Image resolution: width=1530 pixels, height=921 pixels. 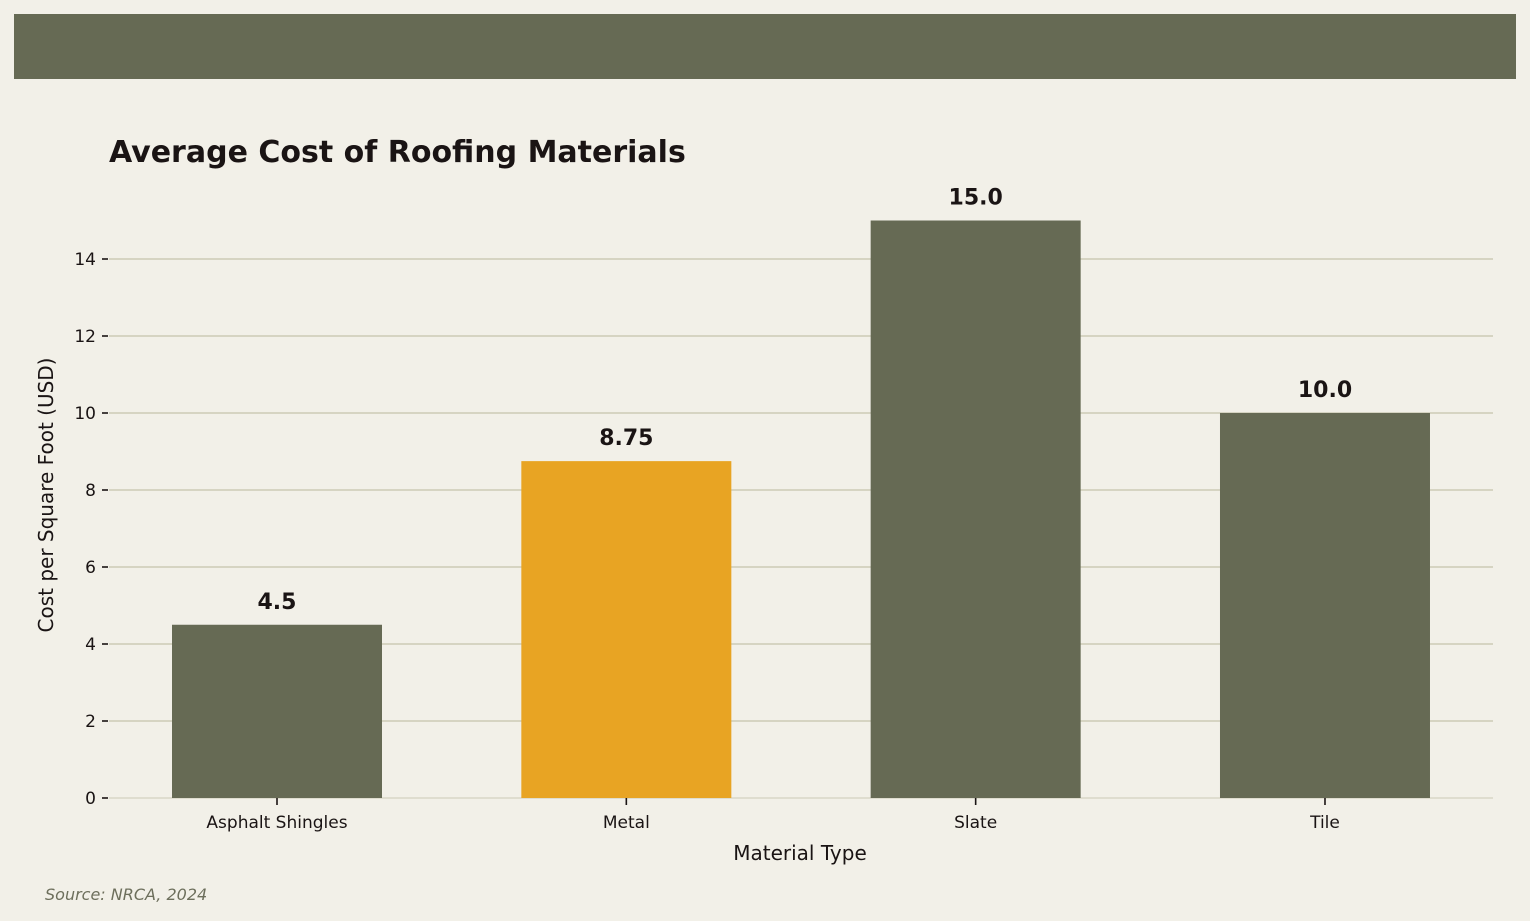 I want to click on y-tick-label: 10, so click(x=85, y=414).